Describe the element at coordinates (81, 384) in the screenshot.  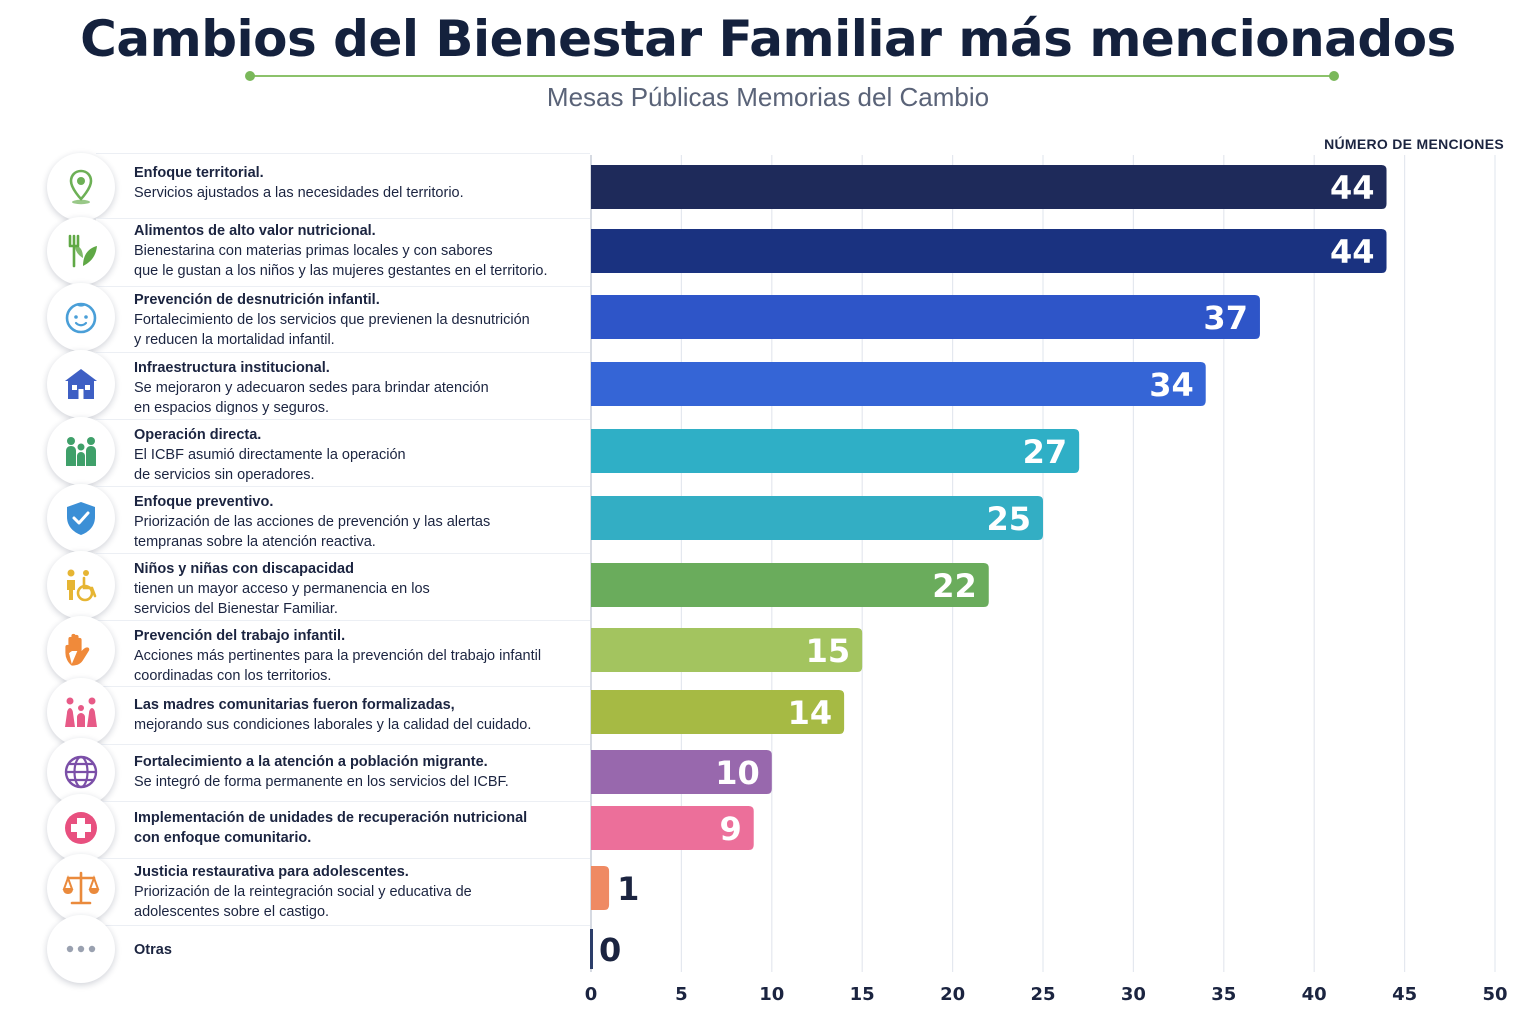
I see `building-icon` at that location.